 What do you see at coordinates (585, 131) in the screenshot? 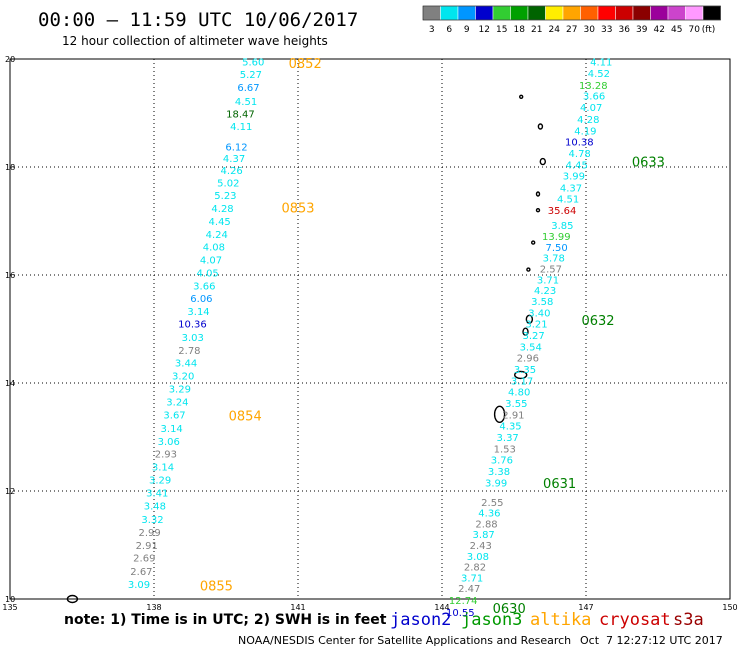
I see `swh-value: 4.19` at bounding box center [585, 131].